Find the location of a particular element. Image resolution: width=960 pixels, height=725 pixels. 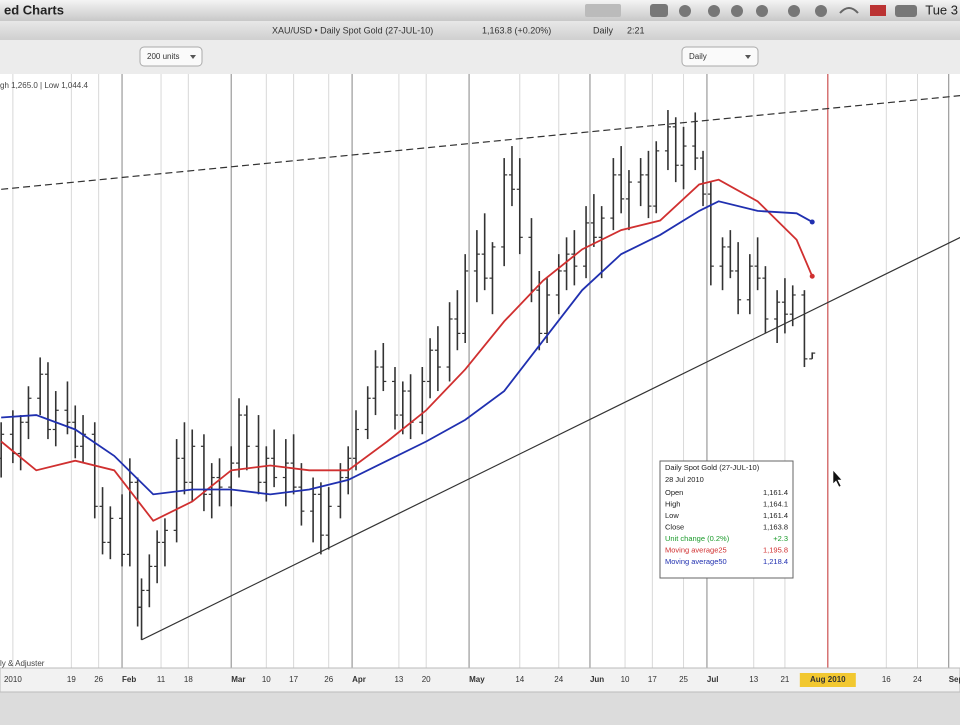

tooltip-value: 1,163.8 is located at coordinates (775, 526).